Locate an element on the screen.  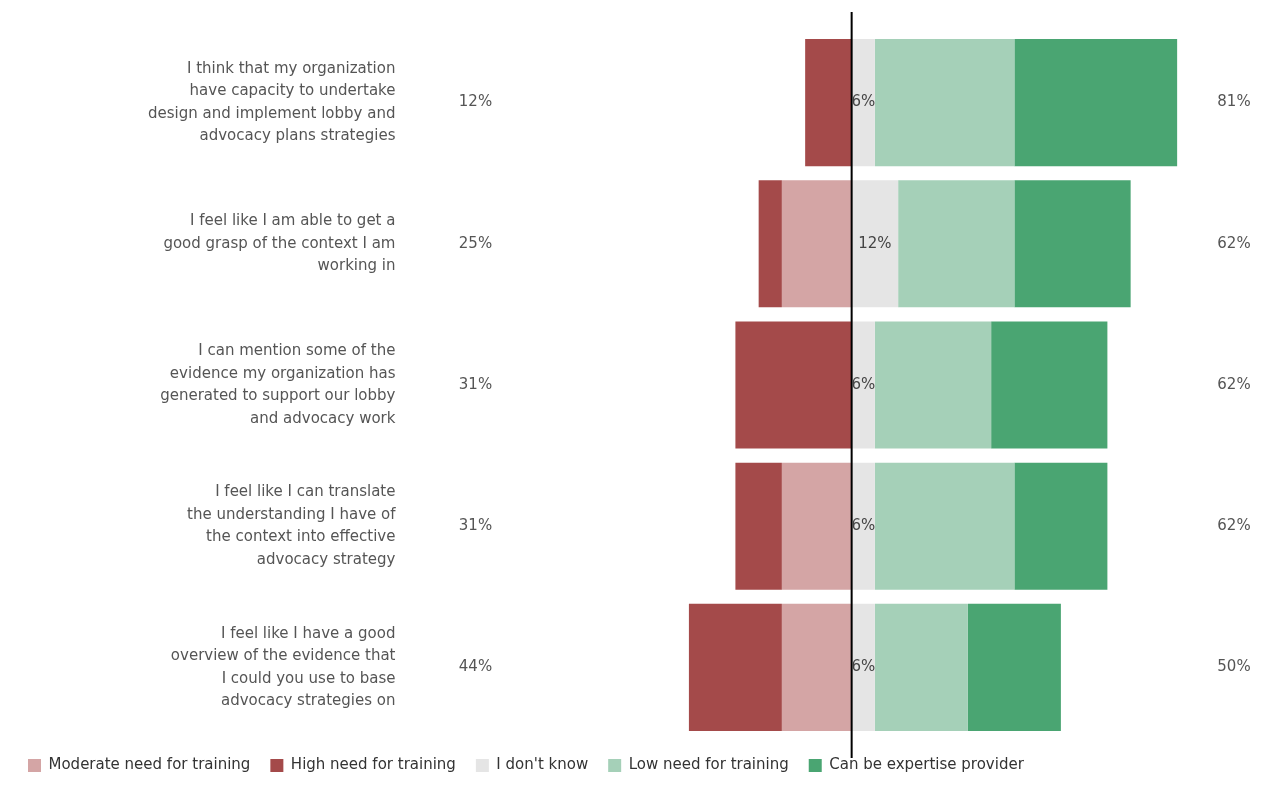
legend-label: Can be expertise provider is located at coordinates (927, 764).